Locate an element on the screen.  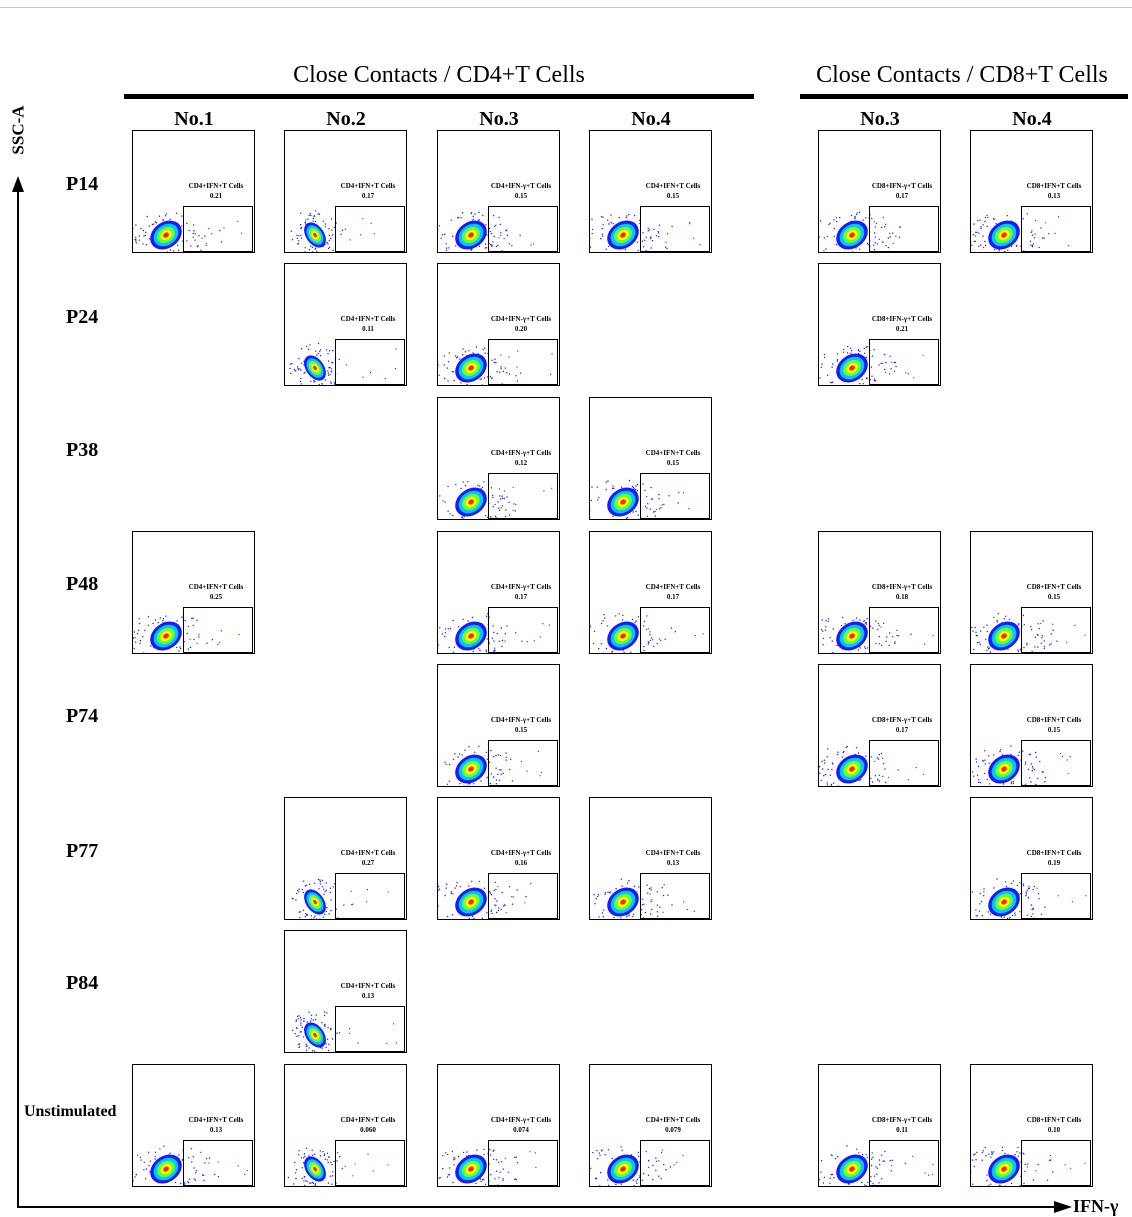
x-axis-line is located at coordinates (539, 1207).